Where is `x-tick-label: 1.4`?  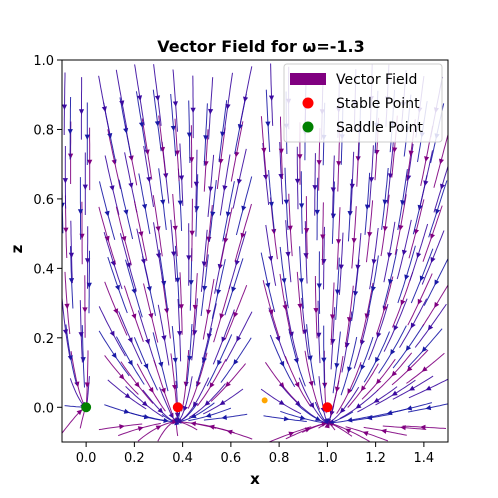 x-tick-label: 1.4 is located at coordinates (424, 458).